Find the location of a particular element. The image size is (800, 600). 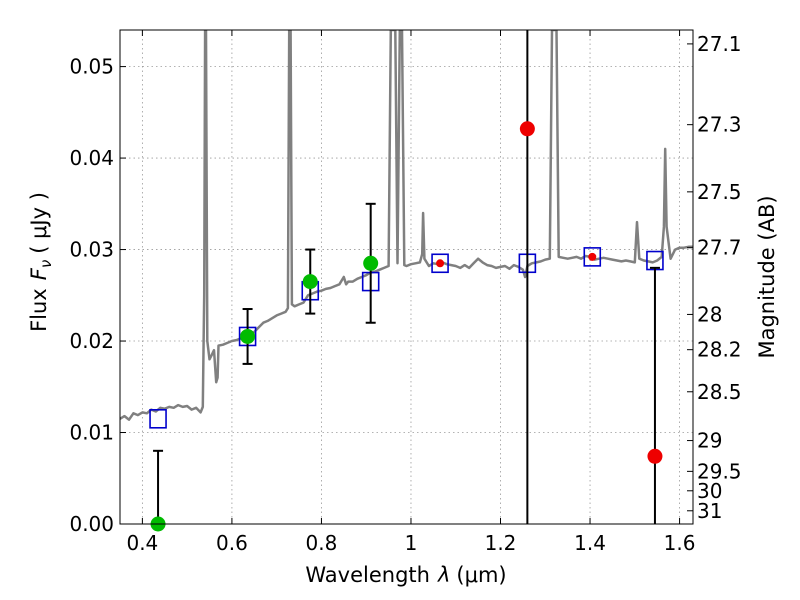

right-tick-label: 27.5 is located at coordinates (719, 192).